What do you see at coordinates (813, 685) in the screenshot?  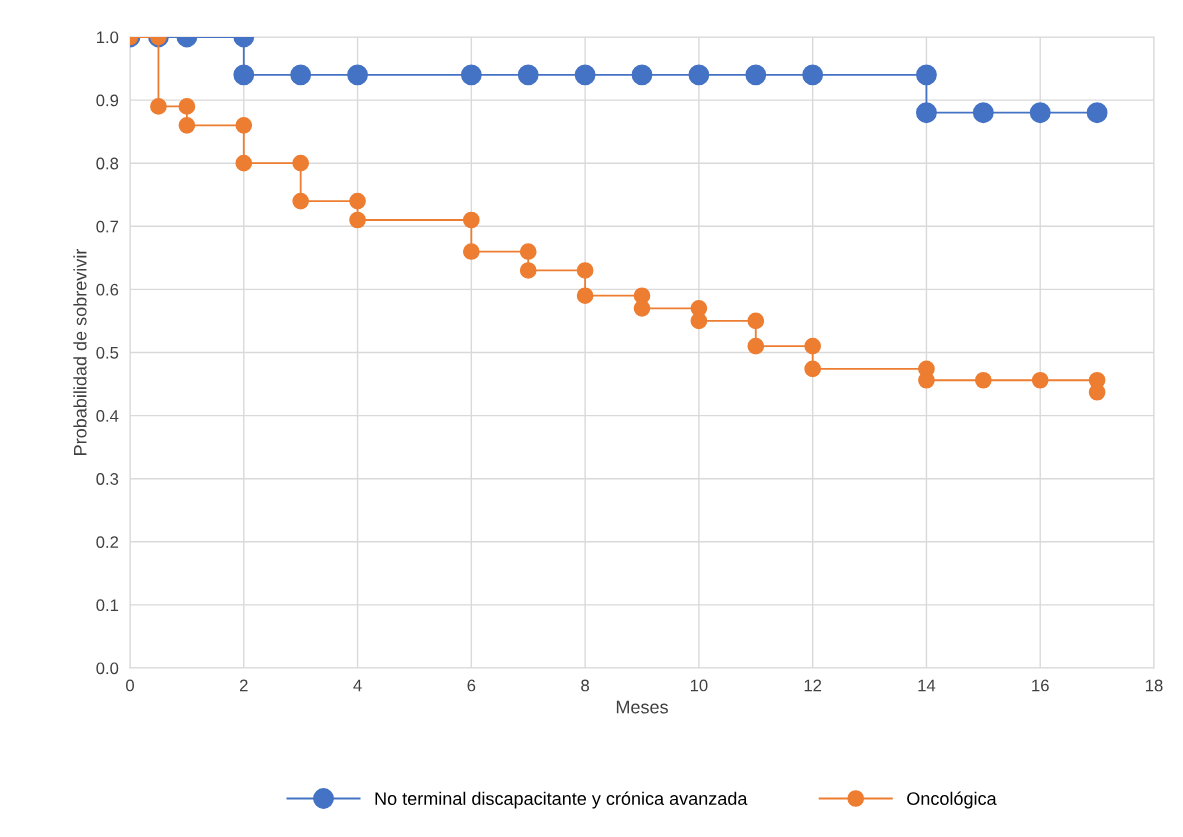 I see `x-tick-label: 12` at bounding box center [813, 685].